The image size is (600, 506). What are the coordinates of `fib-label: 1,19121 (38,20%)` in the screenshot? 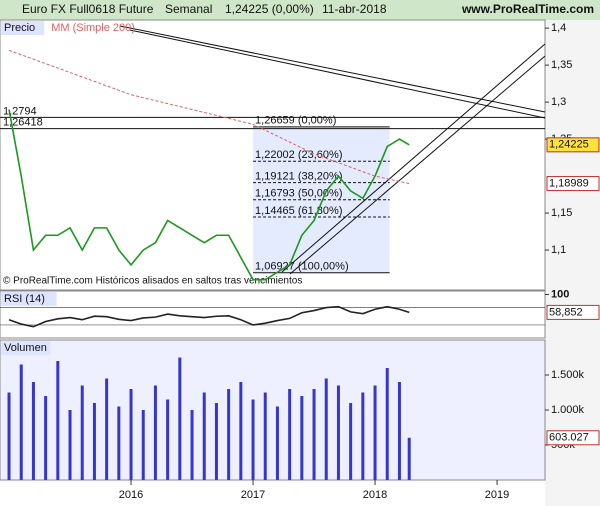 It's located at (298, 176).